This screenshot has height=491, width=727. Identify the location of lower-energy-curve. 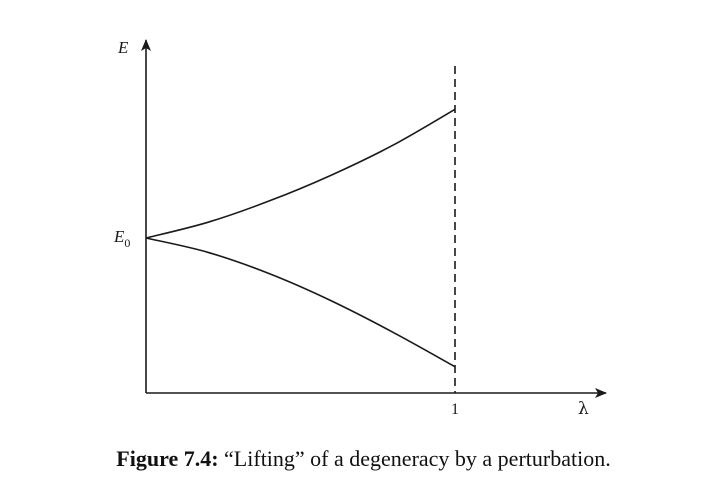
(300, 302).